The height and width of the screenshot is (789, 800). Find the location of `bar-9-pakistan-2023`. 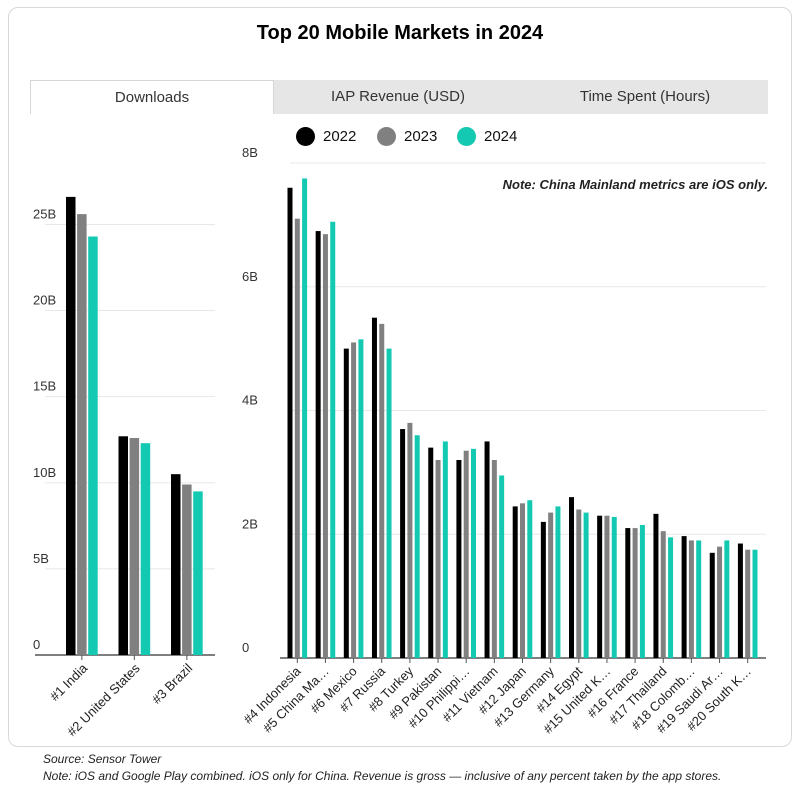

bar-9-pakistan-2023 is located at coordinates (438, 559).